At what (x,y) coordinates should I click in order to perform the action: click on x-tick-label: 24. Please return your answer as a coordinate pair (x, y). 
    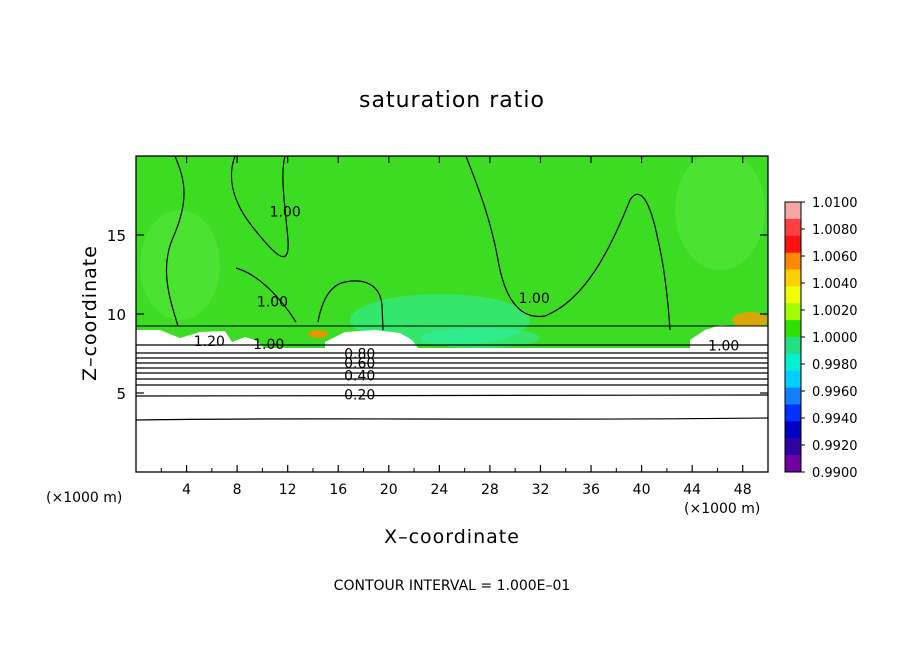
    Looking at the image, I should click on (439, 490).